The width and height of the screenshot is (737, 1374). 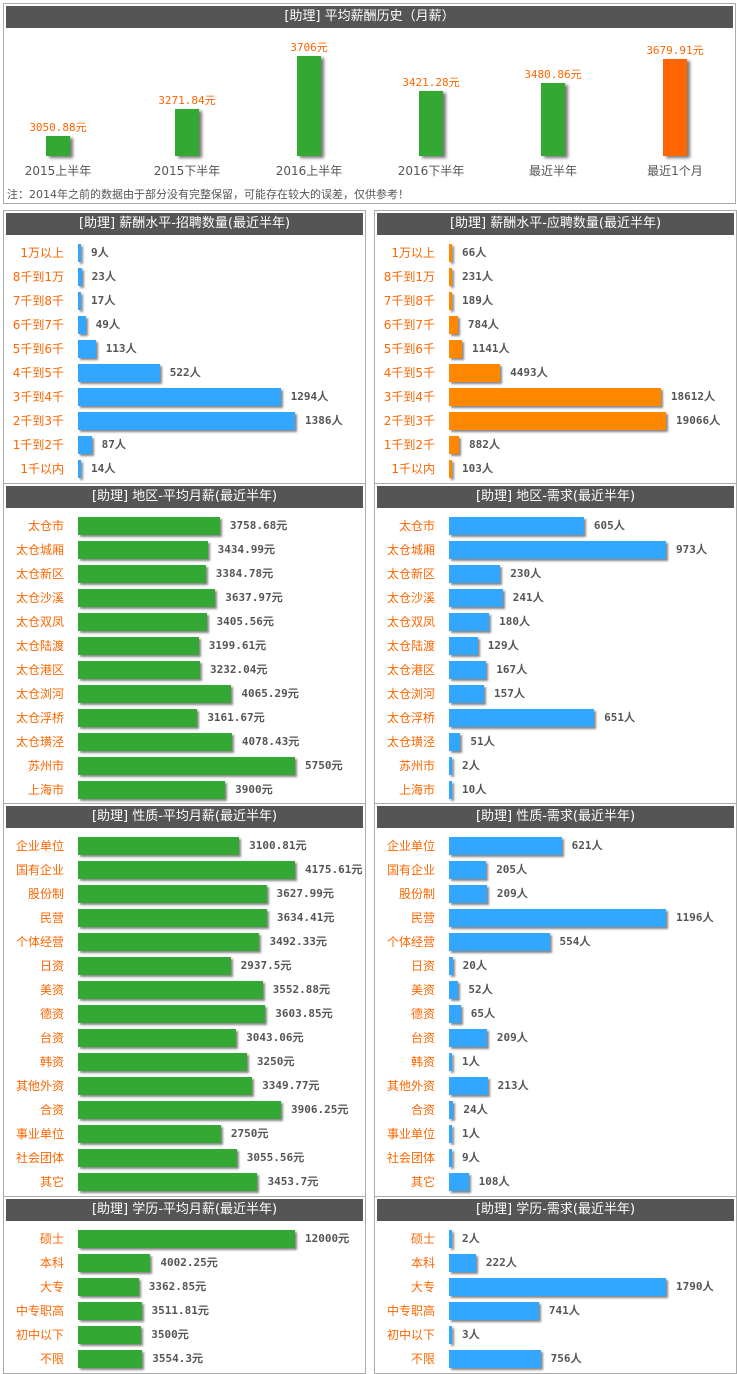 I want to click on bar-row: 本科 4002.25元, so click(x=184, y=1263).